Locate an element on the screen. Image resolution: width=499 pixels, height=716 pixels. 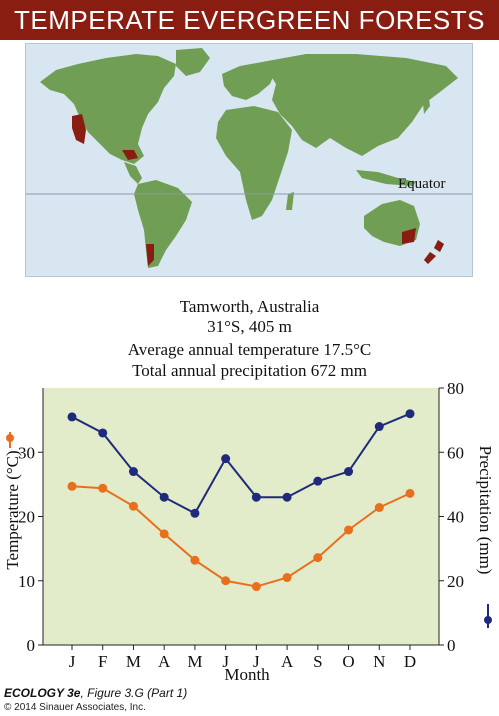
right-tick-label-2: 40 is located at coordinates (455, 517).